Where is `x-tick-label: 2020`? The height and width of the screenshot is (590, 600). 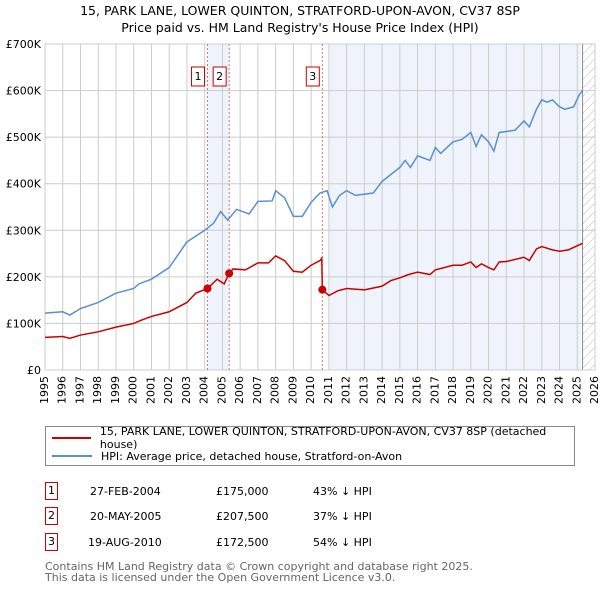 x-tick-label: 2020 is located at coordinates (488, 390).